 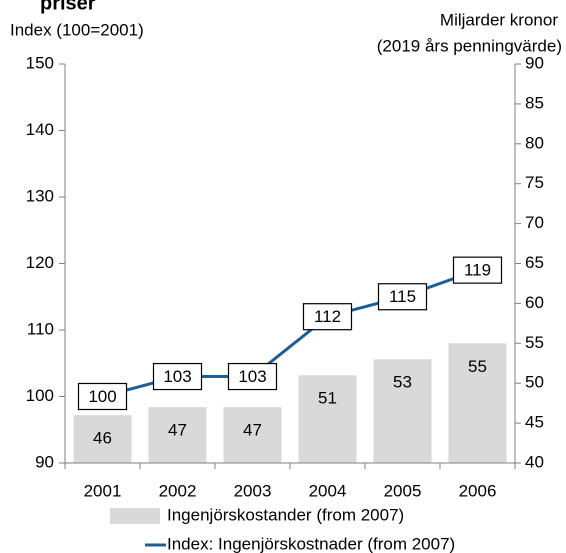 I want to click on y-axis-label: Index (100=2001), so click(x=77, y=29).